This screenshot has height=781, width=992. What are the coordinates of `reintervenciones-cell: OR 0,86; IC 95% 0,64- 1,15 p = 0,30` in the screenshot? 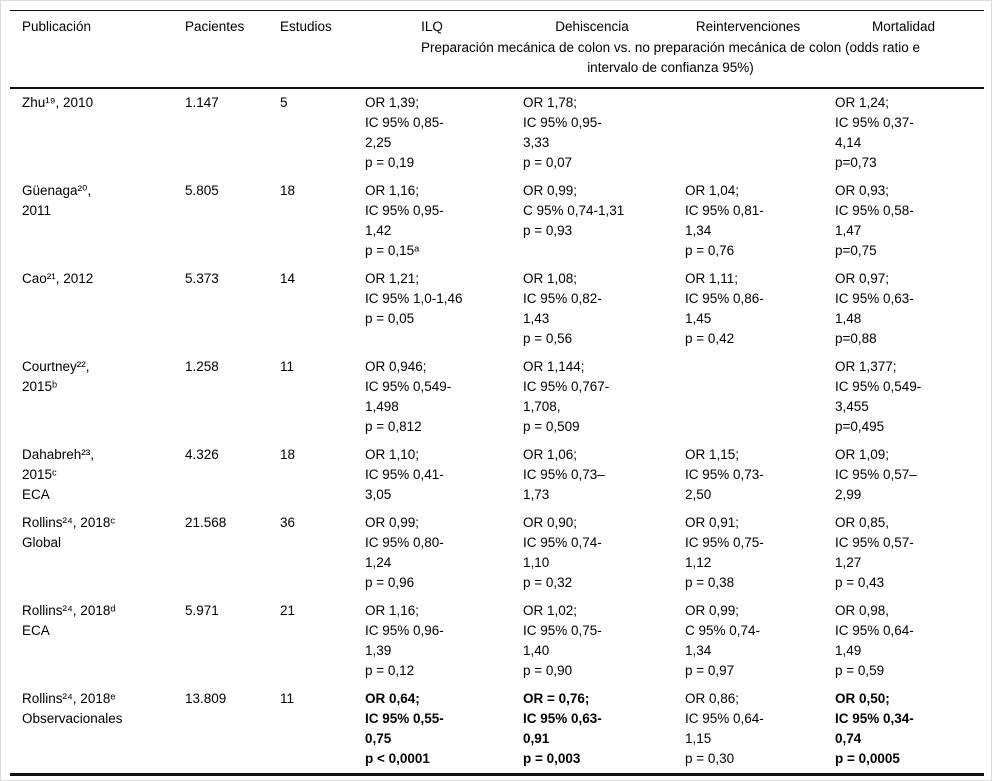 It's located at (724, 728).